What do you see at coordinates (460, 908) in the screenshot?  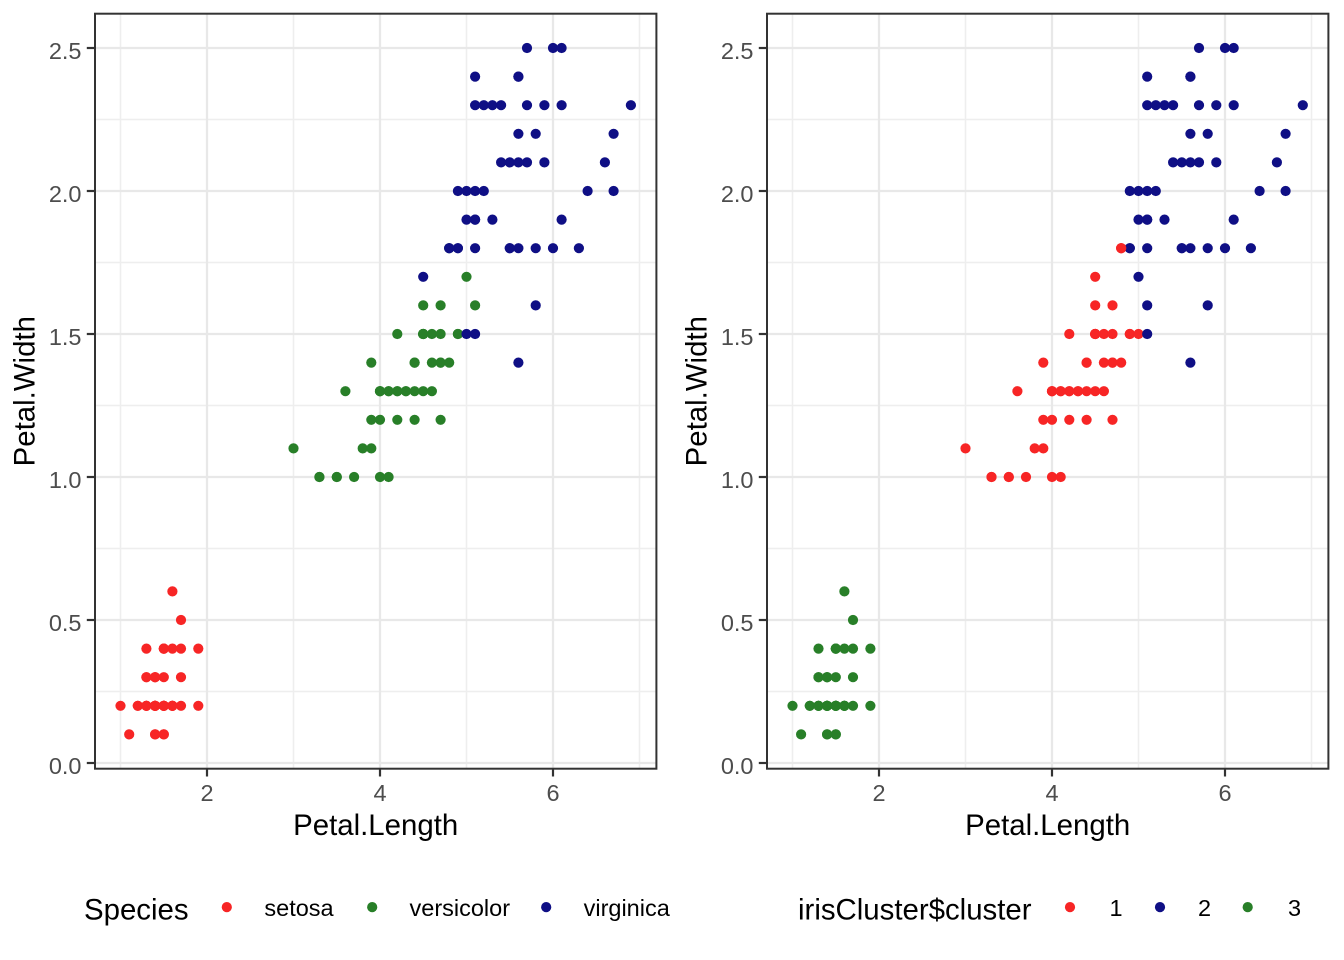 I see `svg-text: versicolor` at bounding box center [460, 908].